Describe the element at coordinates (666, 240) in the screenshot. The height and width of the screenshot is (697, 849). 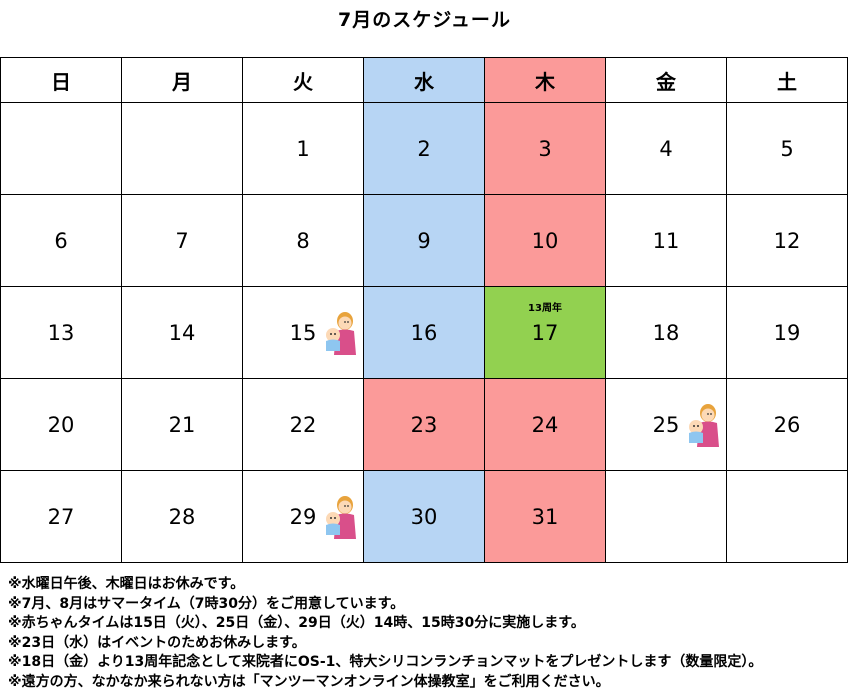
I see `day-cell: 11` at that location.